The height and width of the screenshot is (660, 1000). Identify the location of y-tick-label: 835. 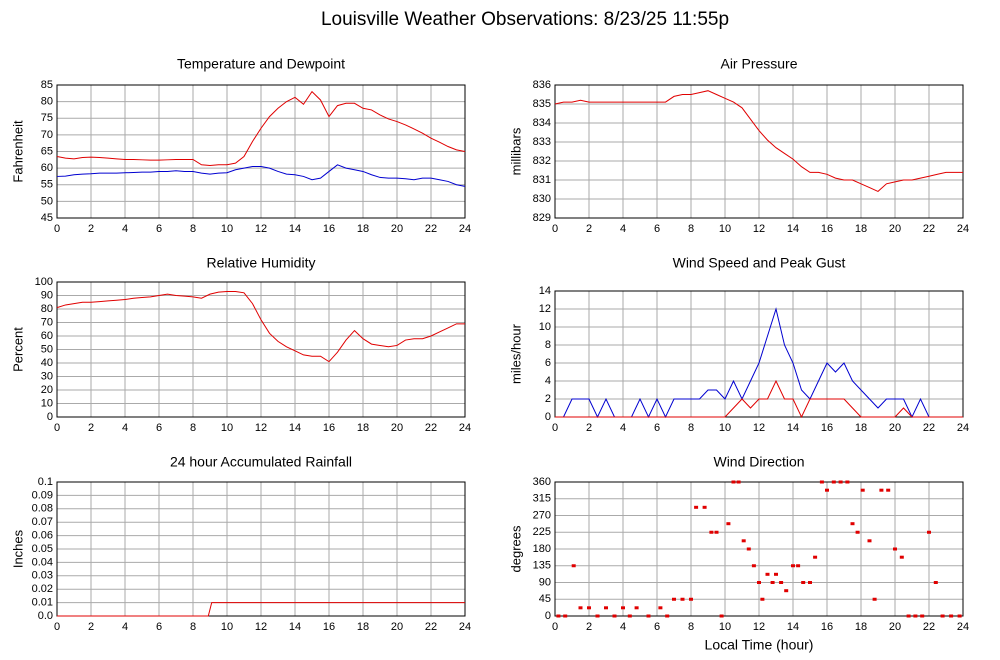
(542, 104).